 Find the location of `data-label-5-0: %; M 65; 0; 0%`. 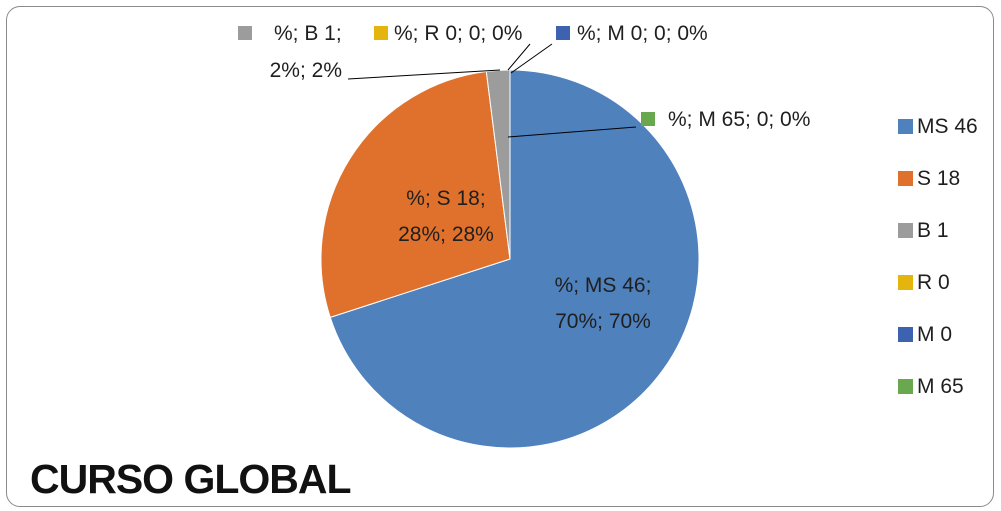

data-label-5-0: %; M 65; 0; 0% is located at coordinates (739, 119).